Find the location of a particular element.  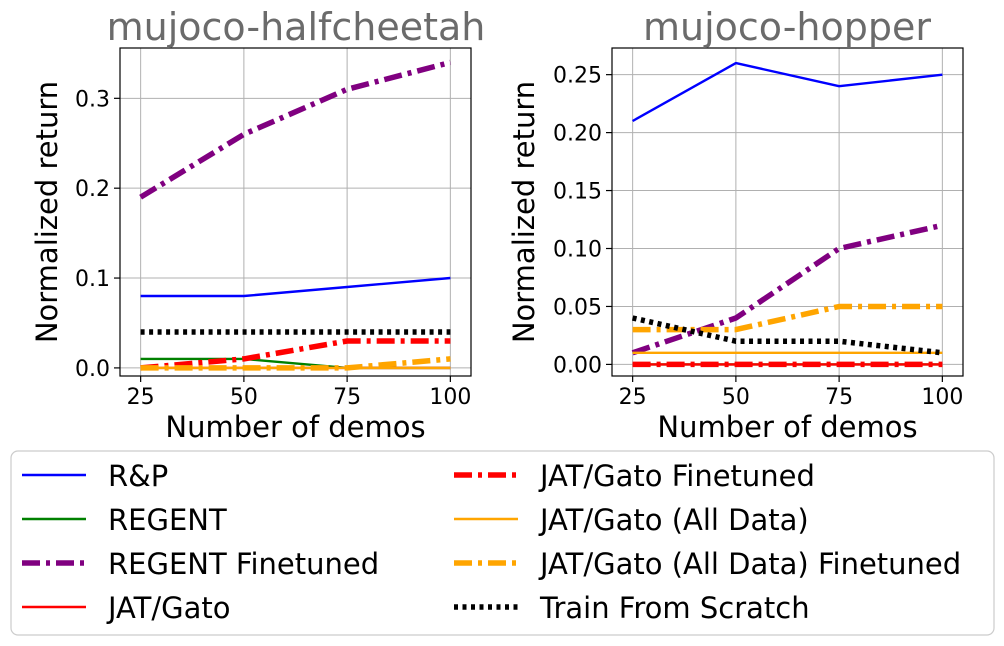

y-tick-label: 0.15 is located at coordinates (577, 192).